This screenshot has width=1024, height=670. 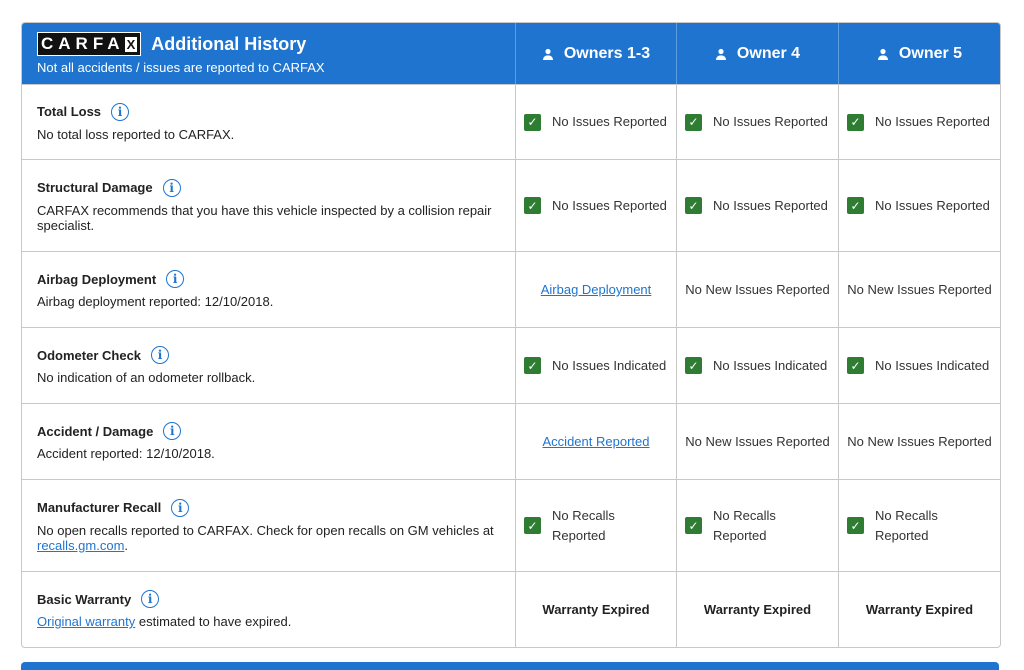 What do you see at coordinates (84, 599) in the screenshot?
I see `row-title: Basic Warranty` at bounding box center [84, 599].